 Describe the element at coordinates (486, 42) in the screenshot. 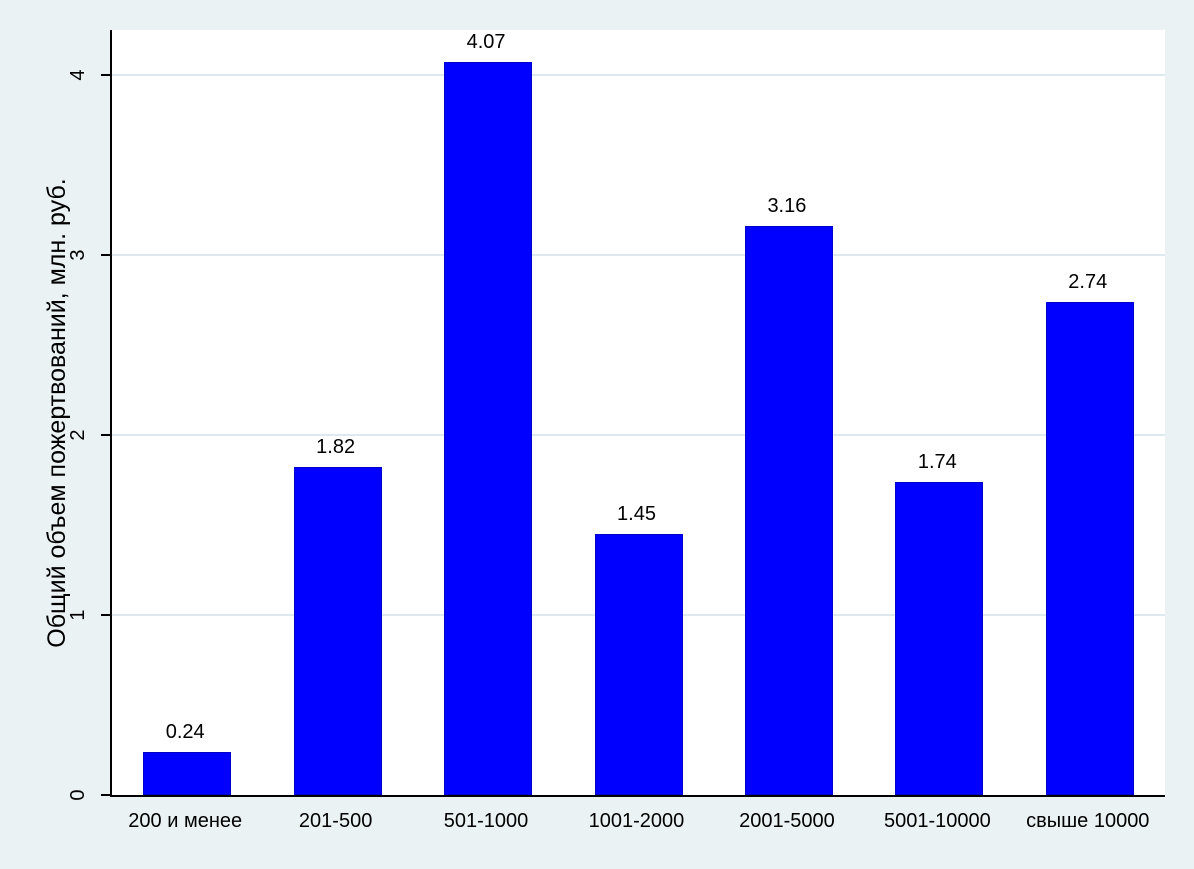

I see `bar-value-label-3: 4.07` at that location.